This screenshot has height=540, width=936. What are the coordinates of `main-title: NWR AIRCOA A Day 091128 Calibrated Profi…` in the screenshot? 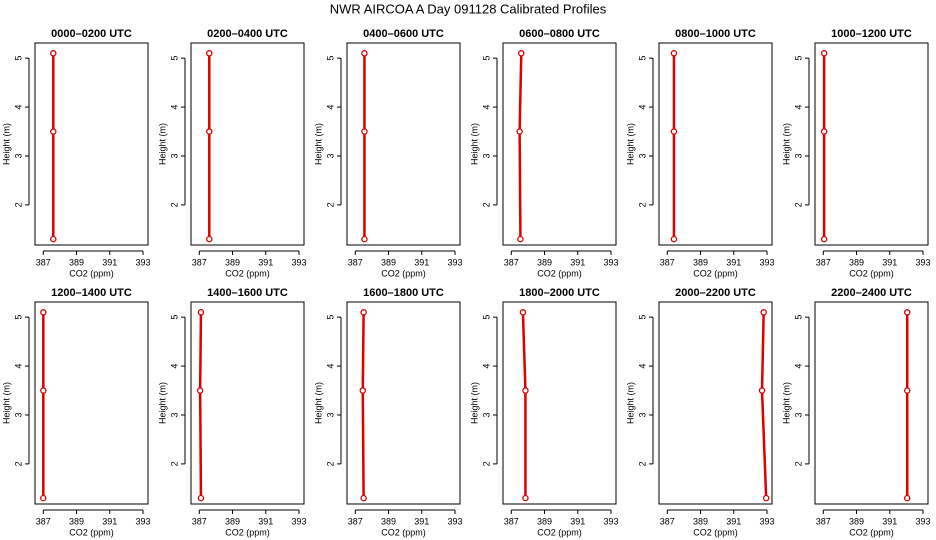 It's located at (468, 8).